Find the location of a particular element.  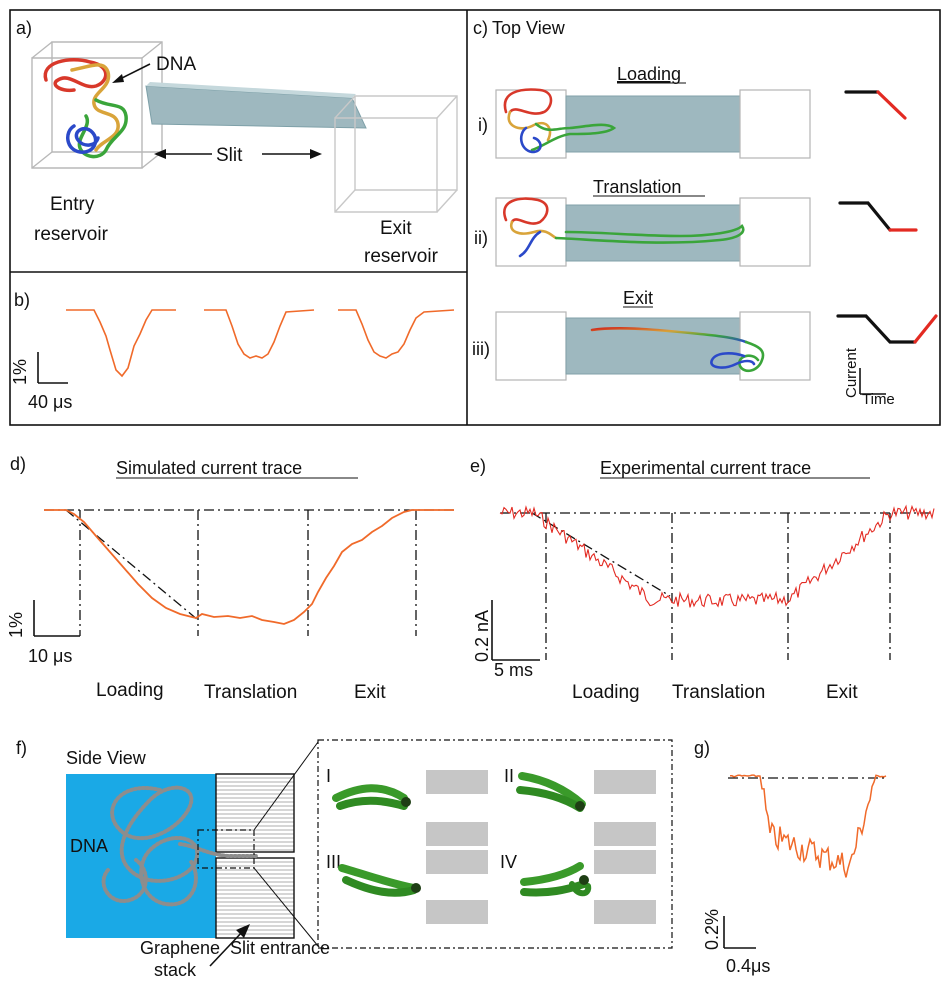

panel-f-letter: f) is located at coordinates (21, 748).